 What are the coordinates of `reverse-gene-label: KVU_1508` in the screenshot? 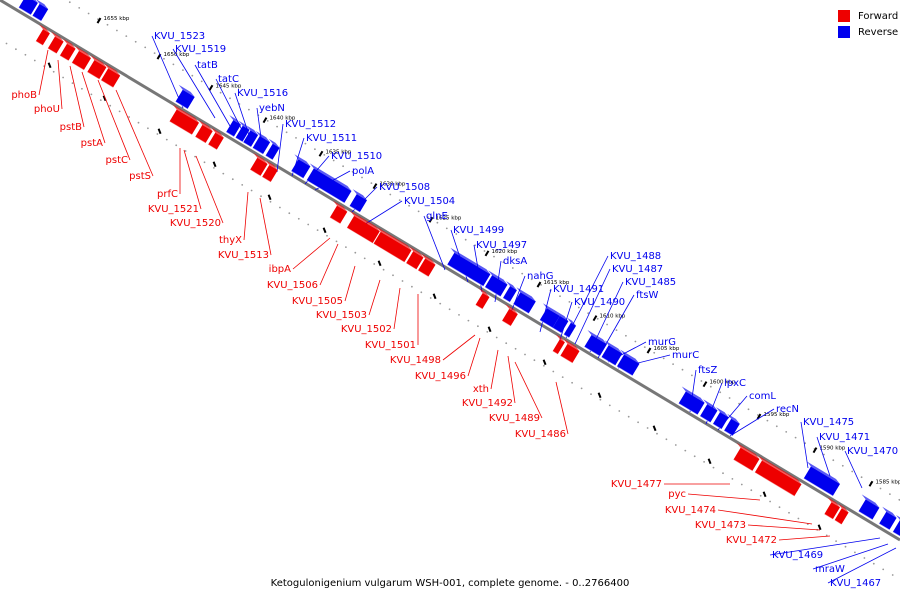 It's located at (404, 187).